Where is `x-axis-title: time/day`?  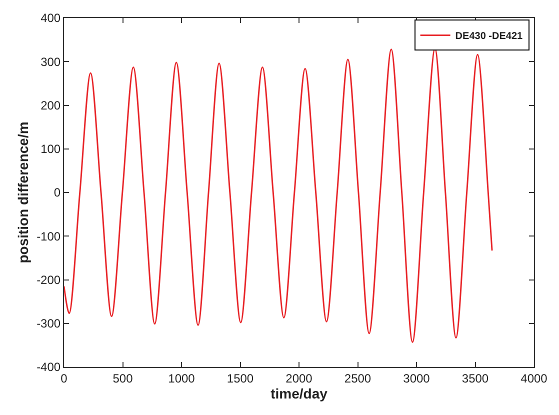 x-axis-title: time/day is located at coordinates (299, 394).